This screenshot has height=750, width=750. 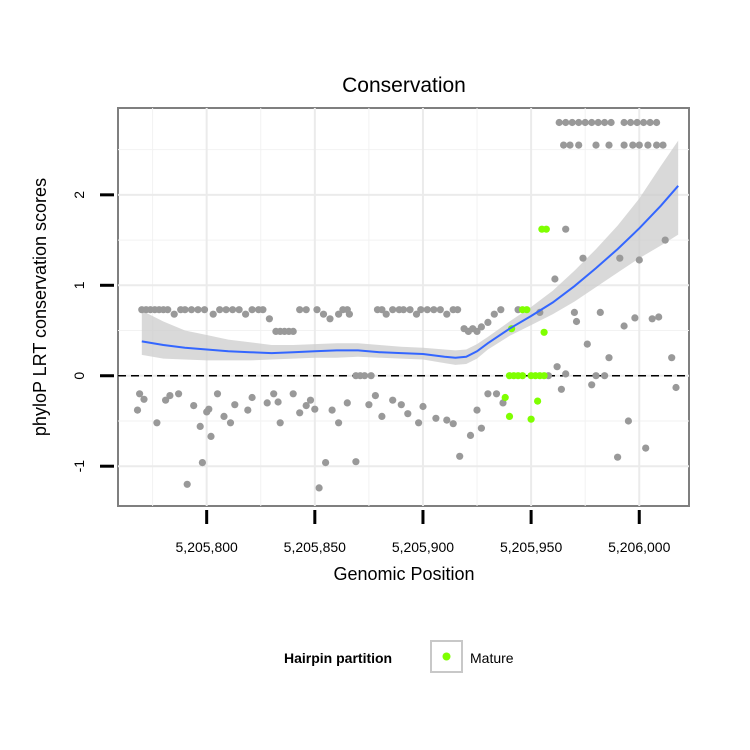 What do you see at coordinates (40, 307) in the screenshot?
I see `y-axis-title: phyloP LRT conservation scores` at bounding box center [40, 307].